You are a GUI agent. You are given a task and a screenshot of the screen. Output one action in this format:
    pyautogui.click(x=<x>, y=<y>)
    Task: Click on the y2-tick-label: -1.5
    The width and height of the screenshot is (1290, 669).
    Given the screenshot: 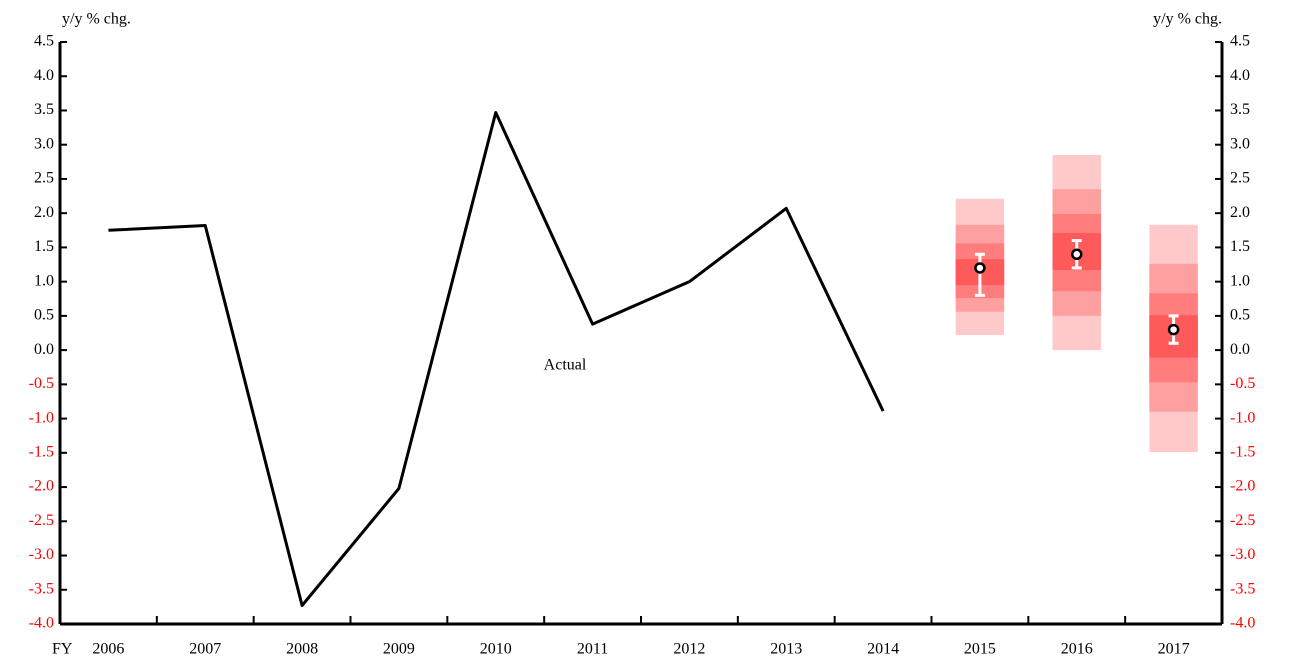 What is the action you would take?
    pyautogui.click(x=1242, y=451)
    